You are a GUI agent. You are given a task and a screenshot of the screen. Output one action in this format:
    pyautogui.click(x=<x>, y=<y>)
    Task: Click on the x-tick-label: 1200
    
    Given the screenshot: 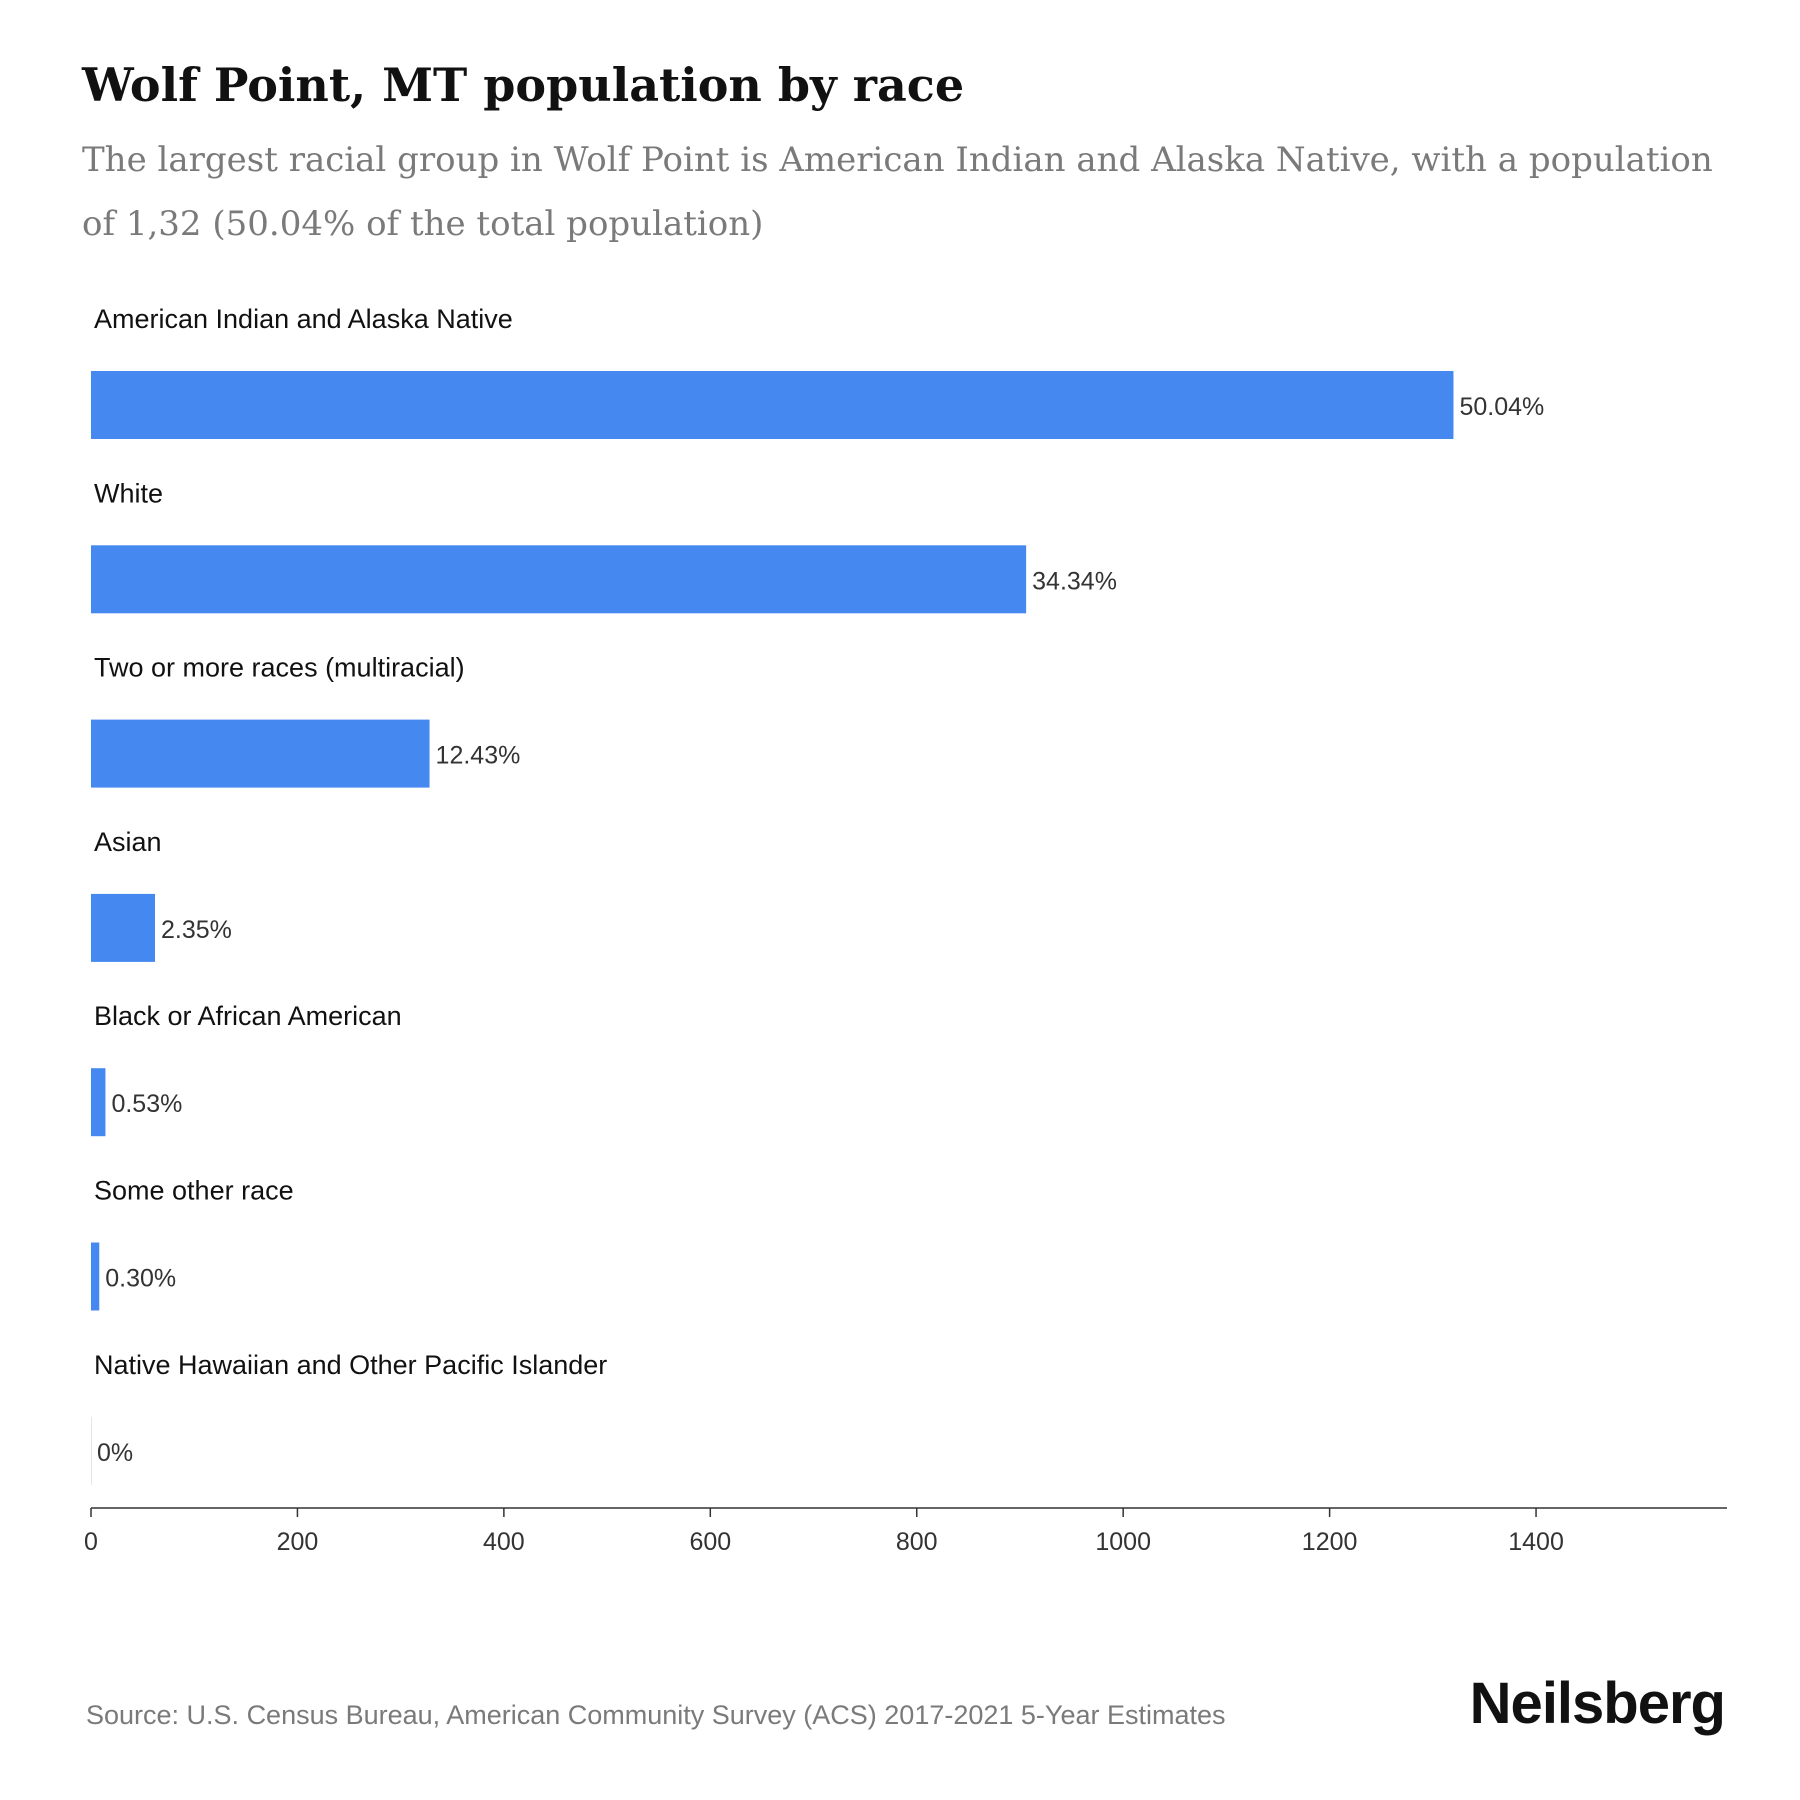 What is the action you would take?
    pyautogui.click(x=1330, y=1542)
    